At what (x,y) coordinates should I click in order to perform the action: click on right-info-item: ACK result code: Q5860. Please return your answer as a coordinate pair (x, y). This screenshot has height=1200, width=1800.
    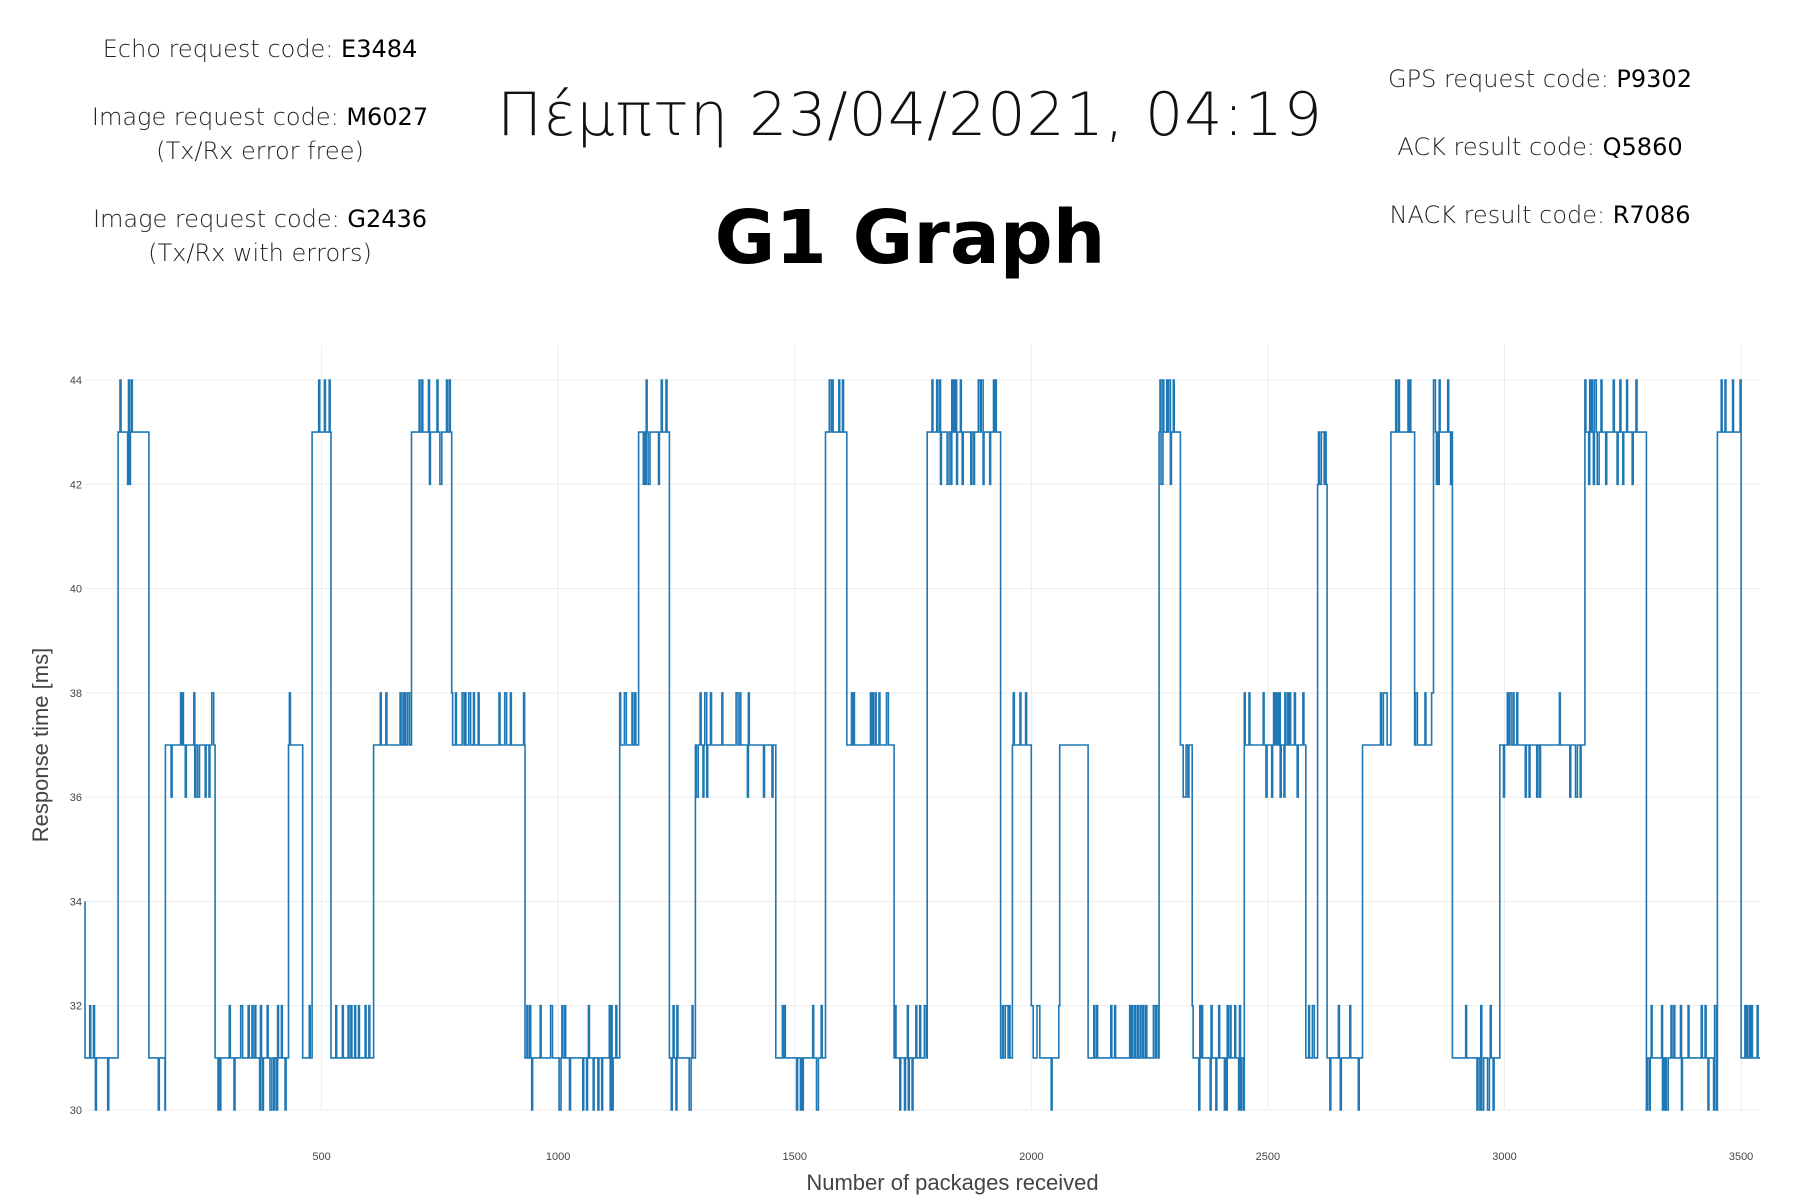
    Looking at the image, I should click on (1540, 147).